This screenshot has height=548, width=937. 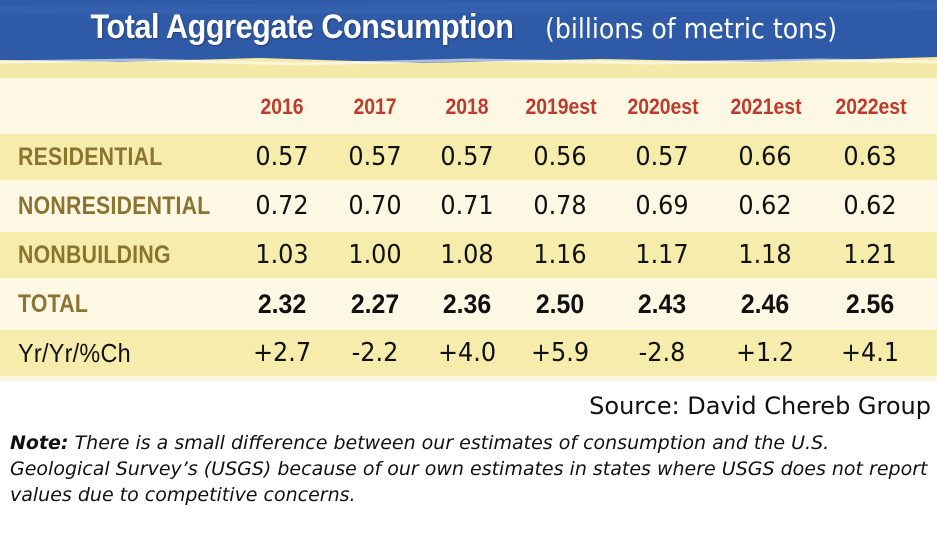 I want to click on row-label: RESIDENTIAL, so click(x=90, y=157).